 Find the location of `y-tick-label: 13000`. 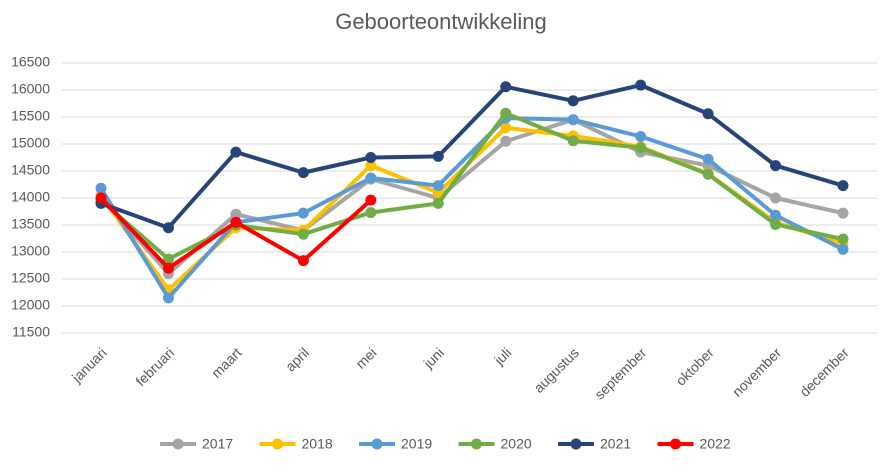

y-tick-label: 13000 is located at coordinates (30, 251).